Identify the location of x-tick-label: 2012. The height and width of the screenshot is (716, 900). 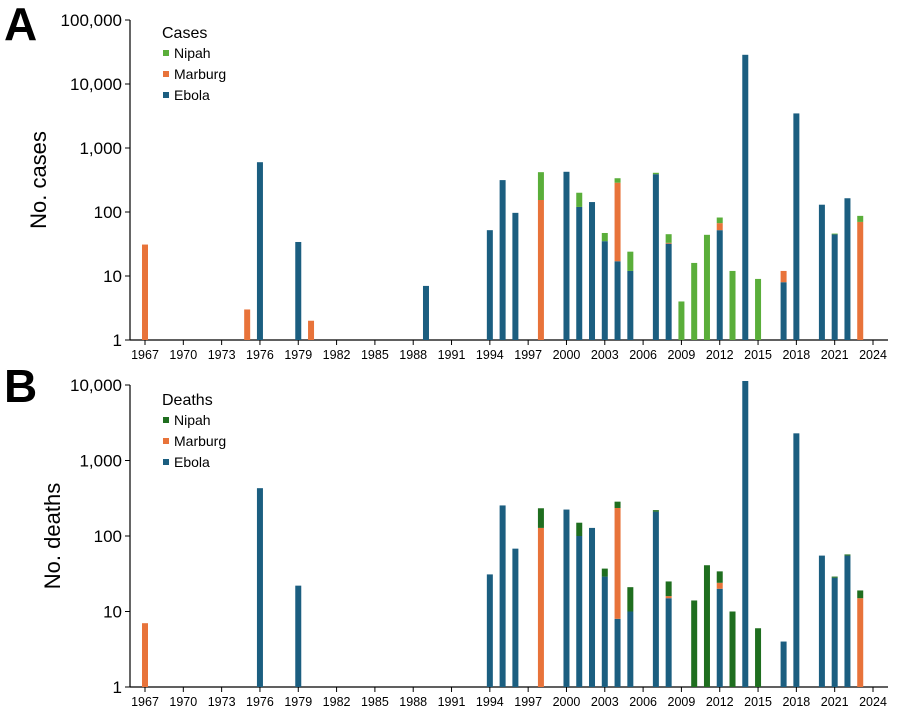
(720, 355).